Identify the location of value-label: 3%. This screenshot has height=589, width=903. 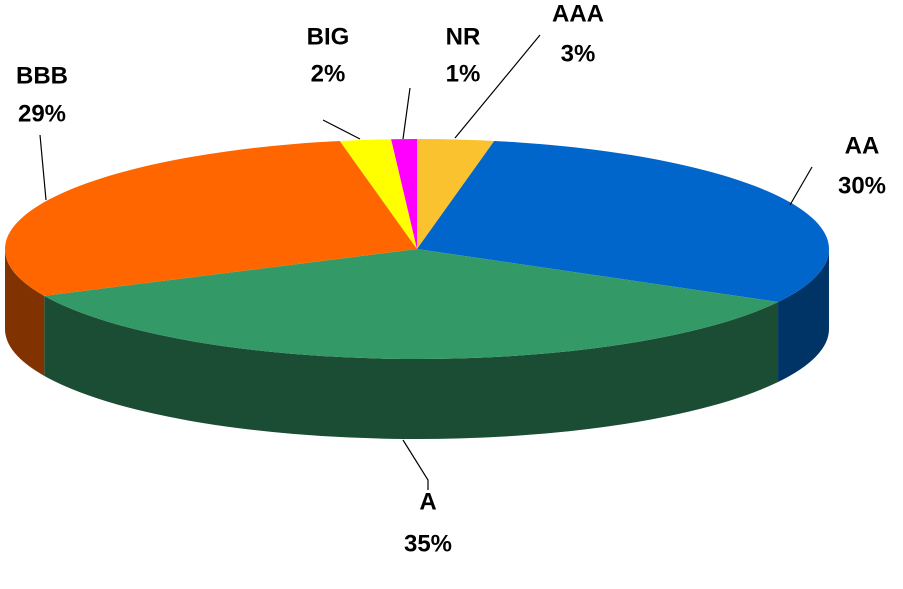
(578, 53).